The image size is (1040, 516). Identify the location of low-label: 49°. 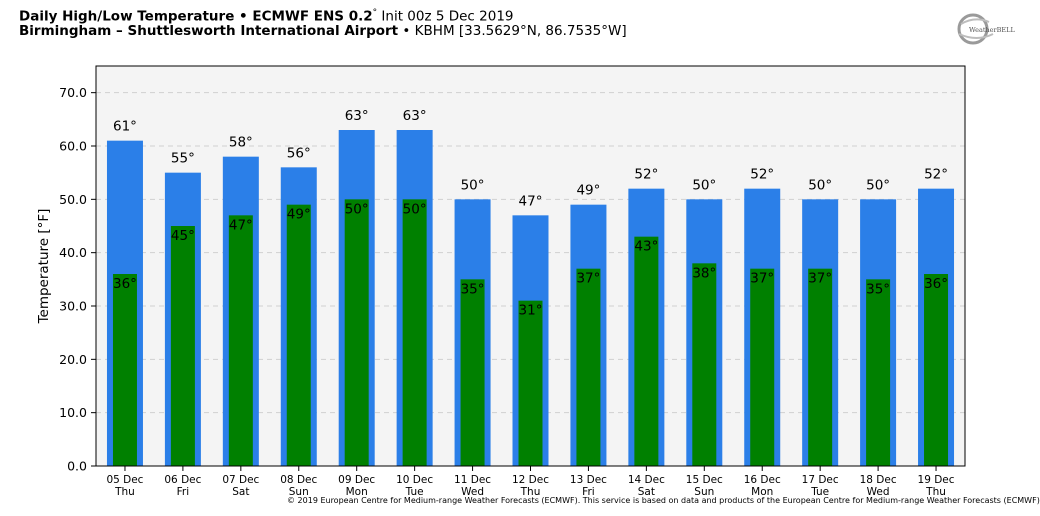
(299, 215).